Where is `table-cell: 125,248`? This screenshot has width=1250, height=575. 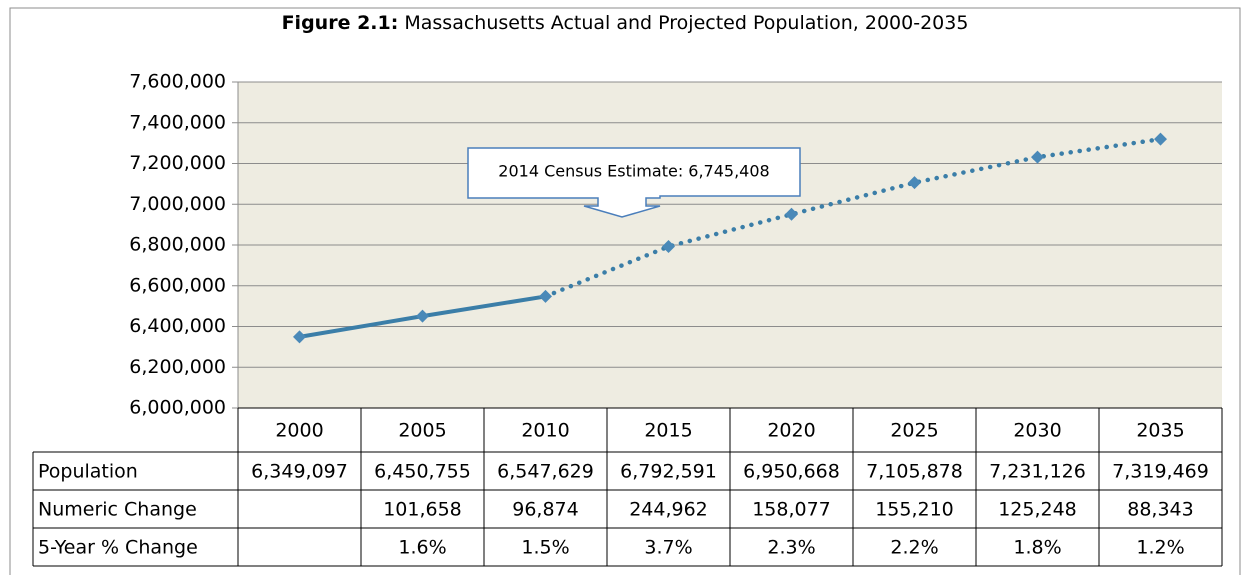 table-cell: 125,248 is located at coordinates (1037, 510).